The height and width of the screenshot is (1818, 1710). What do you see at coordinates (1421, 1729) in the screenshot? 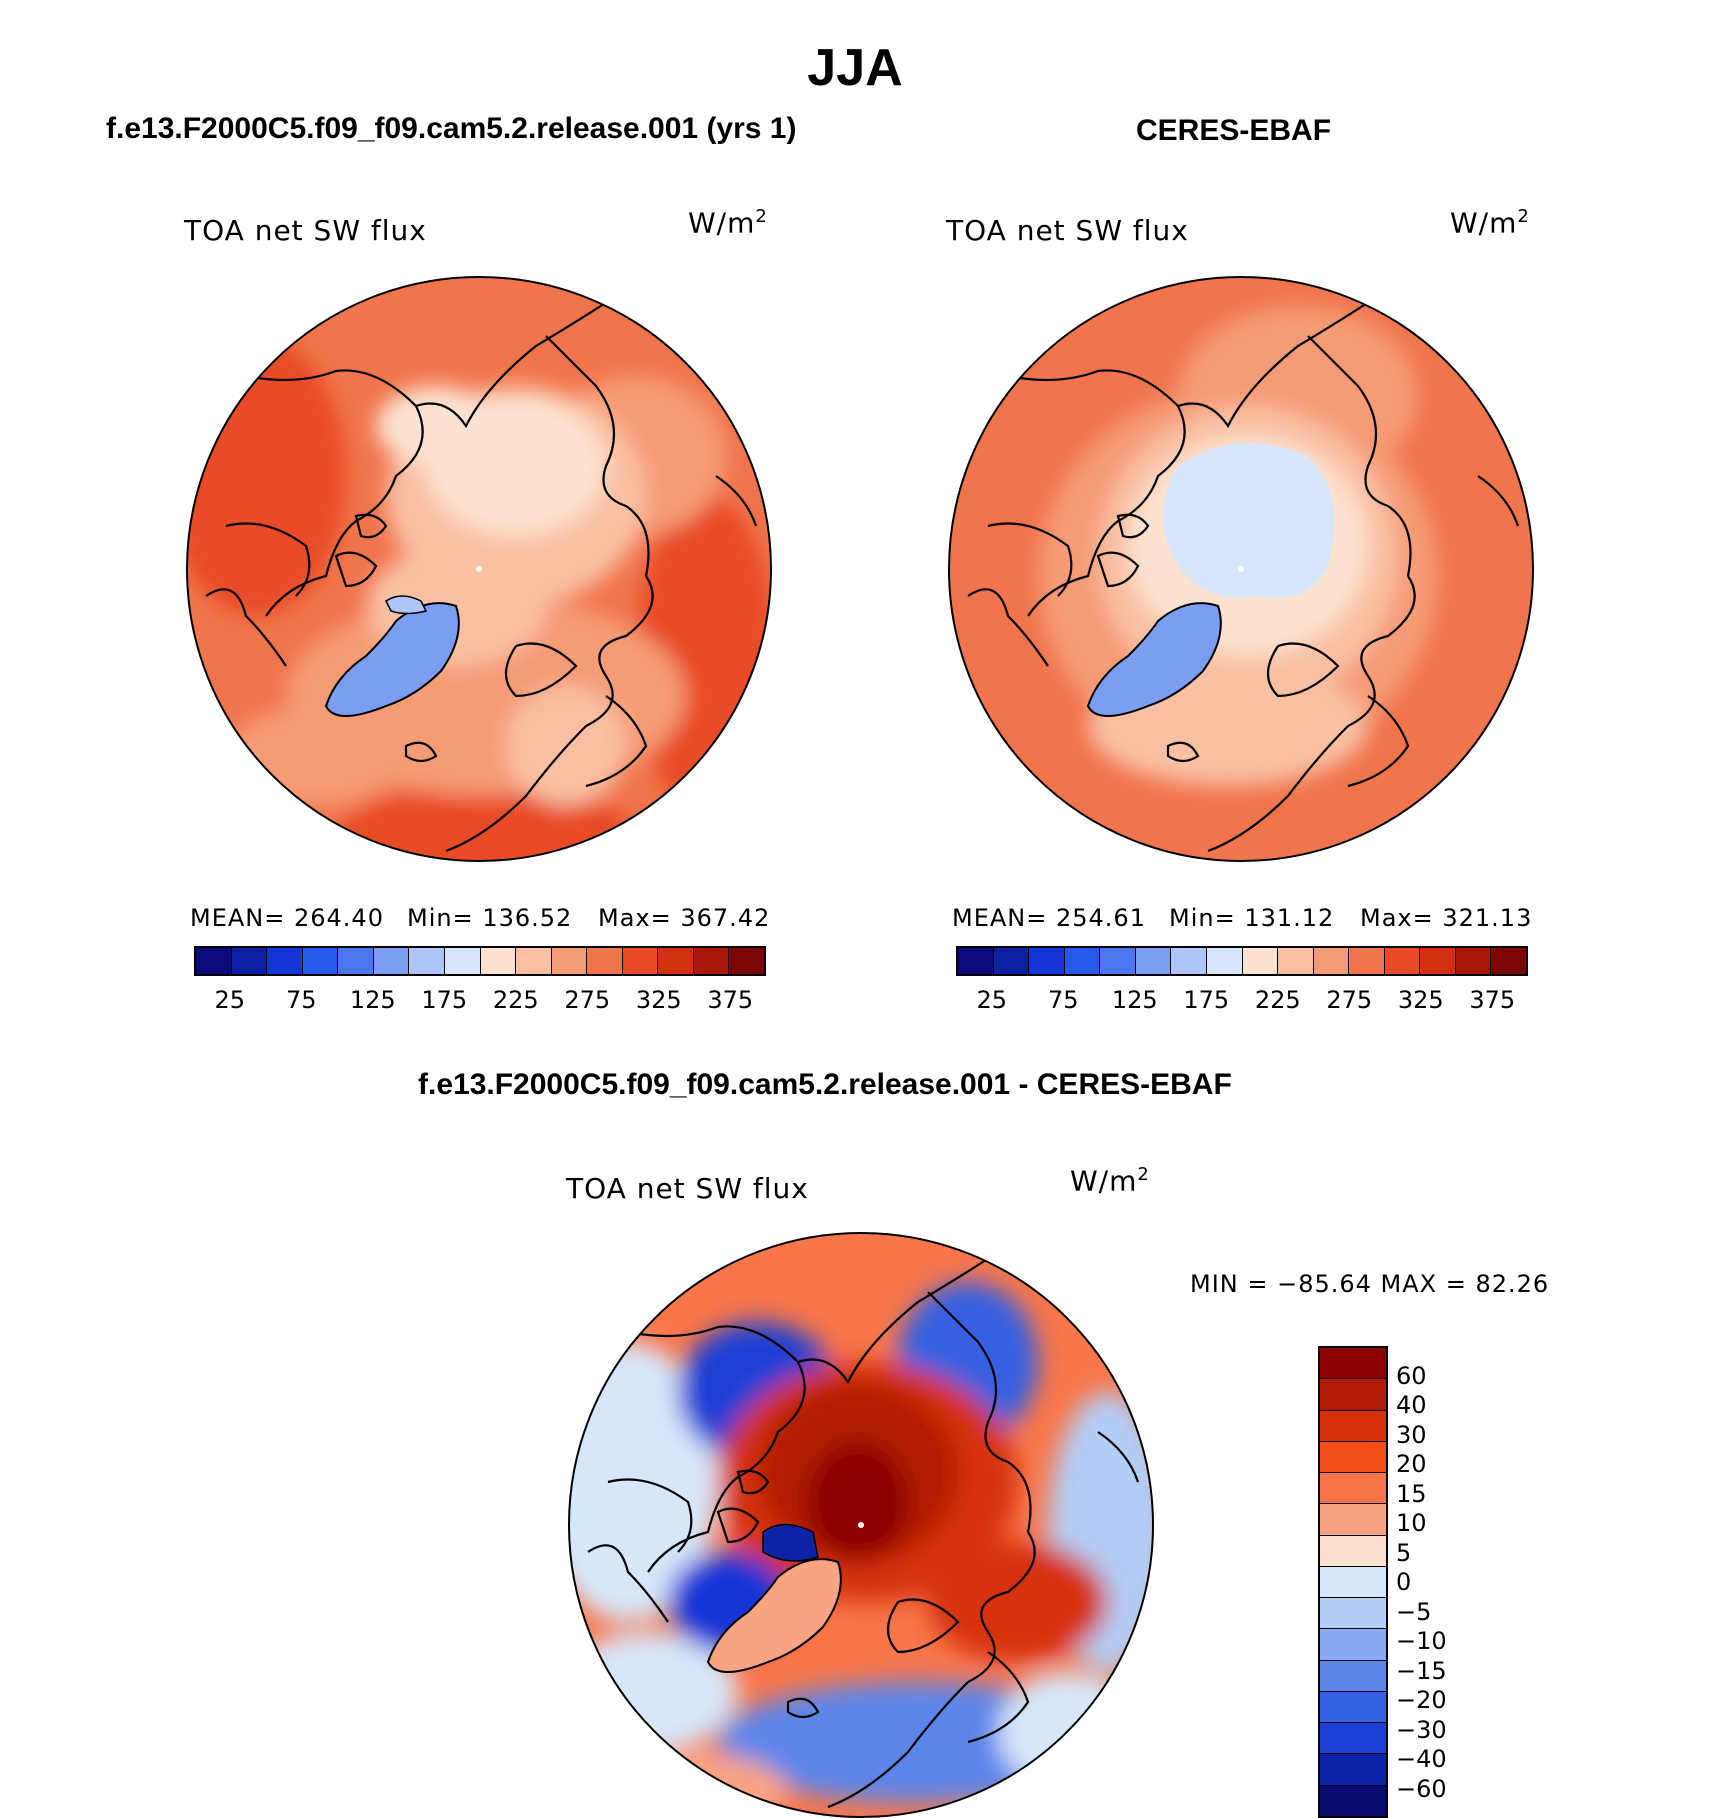
I see `colorbar-tick-label: −30` at bounding box center [1421, 1729].